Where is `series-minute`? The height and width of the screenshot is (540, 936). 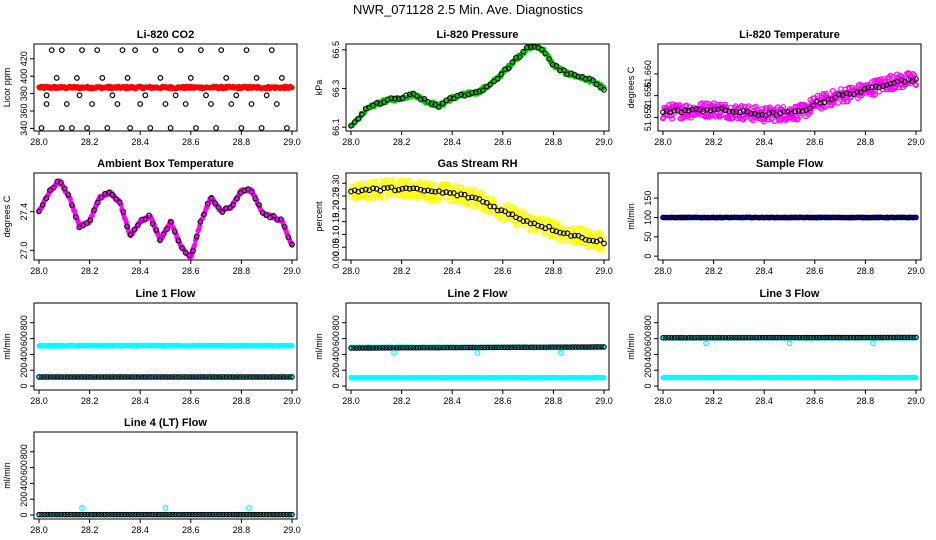 series-minute is located at coordinates (477, 86).